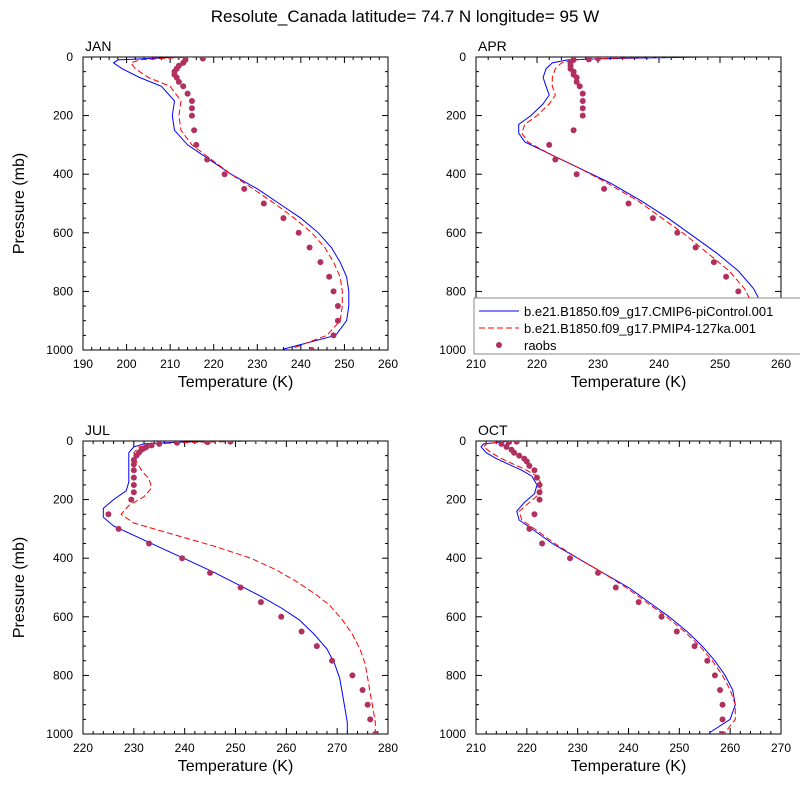 This screenshot has height=800, width=800. I want to click on x-tick-label: 280, so click(388, 748).